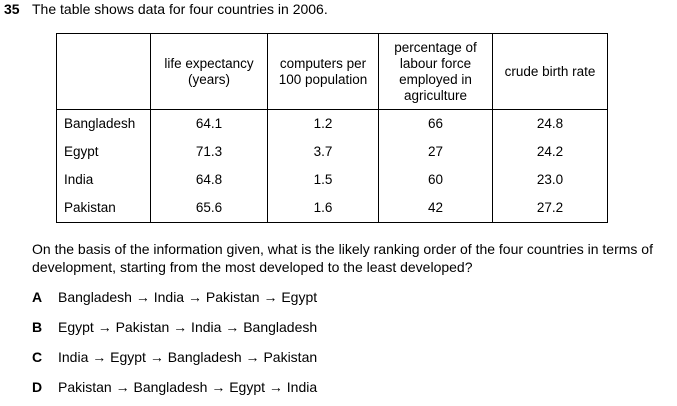  What do you see at coordinates (12, 9) in the screenshot?
I see `question-number: 35` at bounding box center [12, 9].